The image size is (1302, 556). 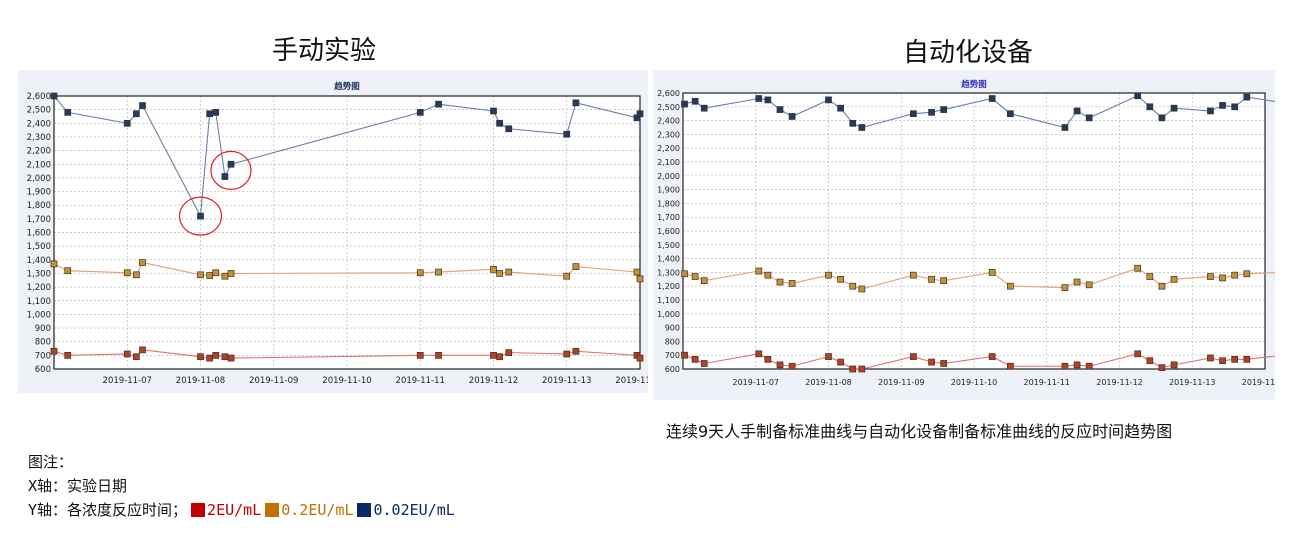 What do you see at coordinates (324, 51) in the screenshot?
I see `manual-experiment-heading: 手动实验` at bounding box center [324, 51].